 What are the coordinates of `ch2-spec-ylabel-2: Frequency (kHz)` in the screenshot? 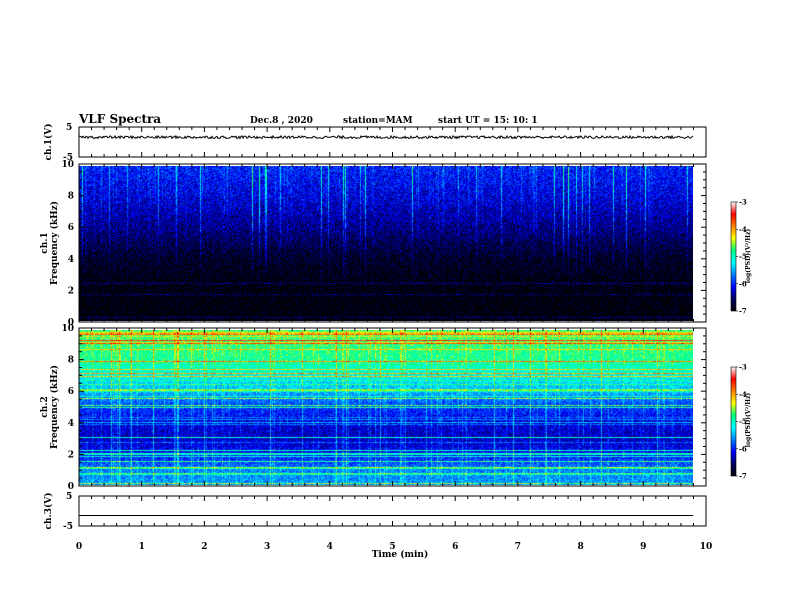 It's located at (54, 407).